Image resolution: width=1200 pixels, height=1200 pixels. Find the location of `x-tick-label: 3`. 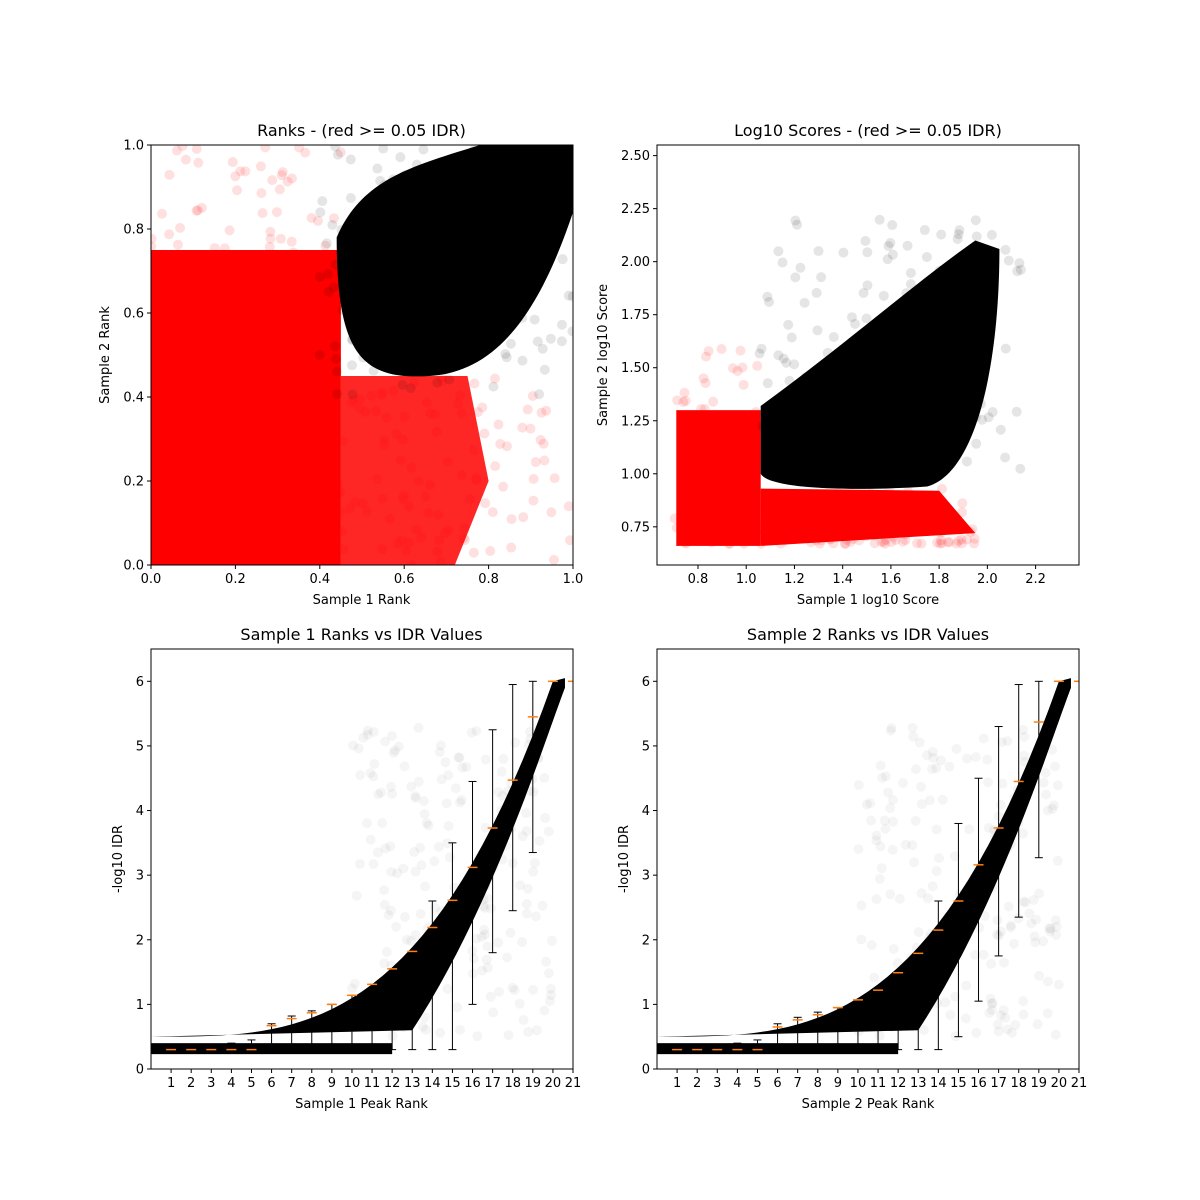

x-tick-label: 3 is located at coordinates (717, 1083).